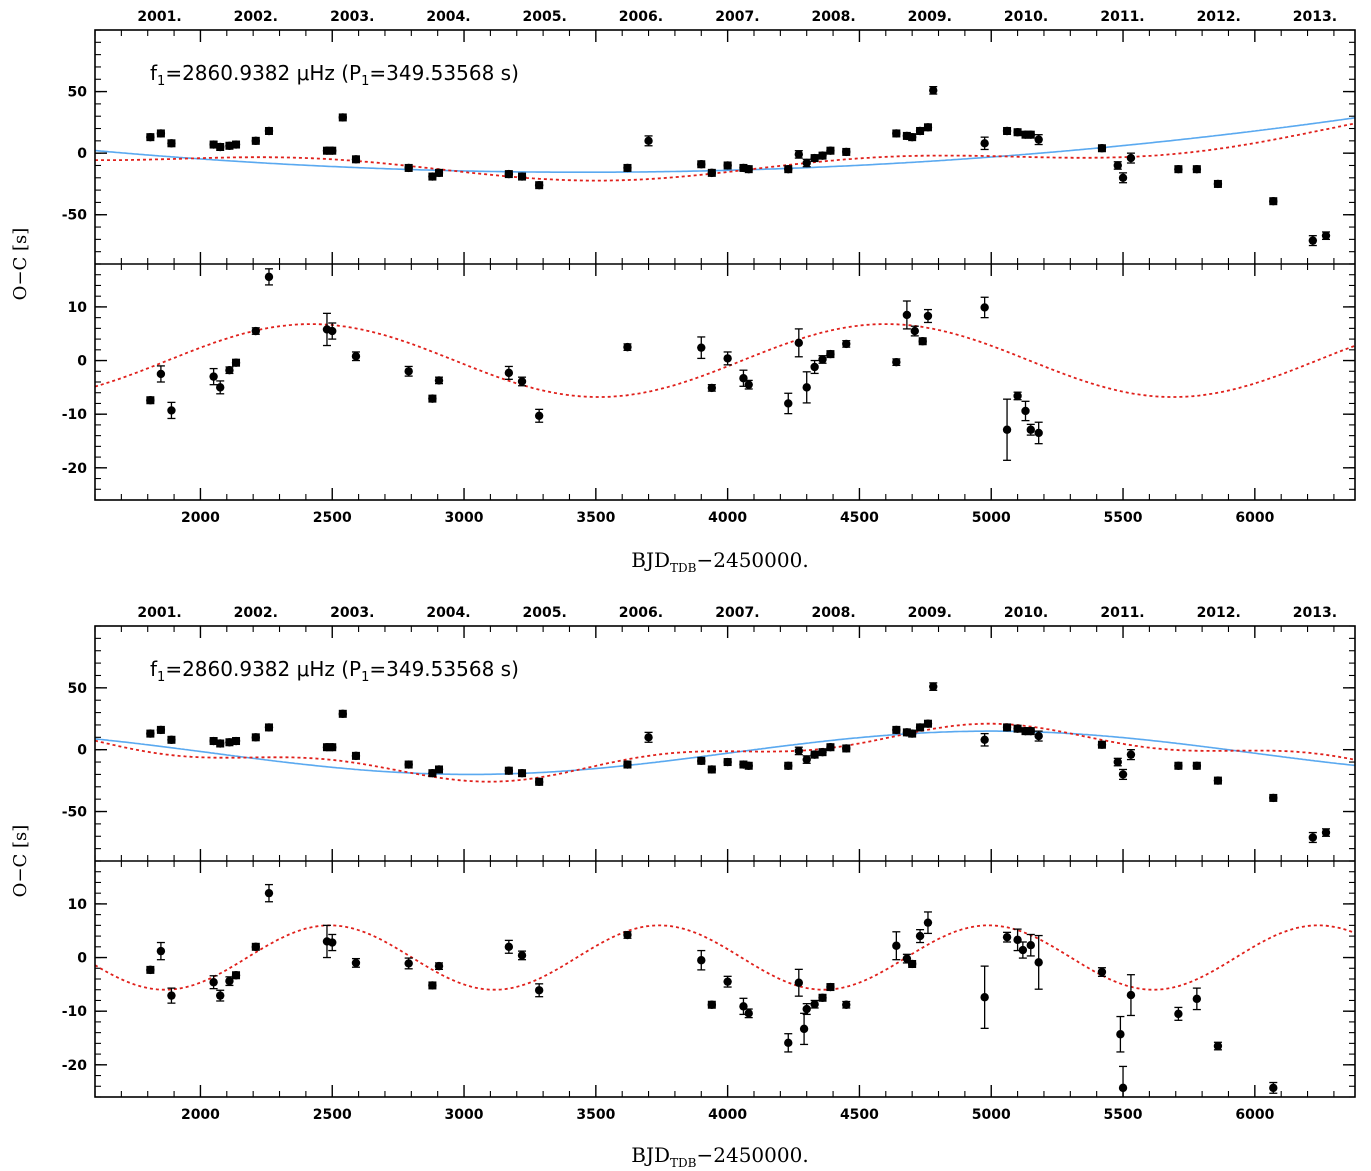  Describe the element at coordinates (683, 1163) in the screenshot. I see `x-axis-label-sub: TDB` at that location.